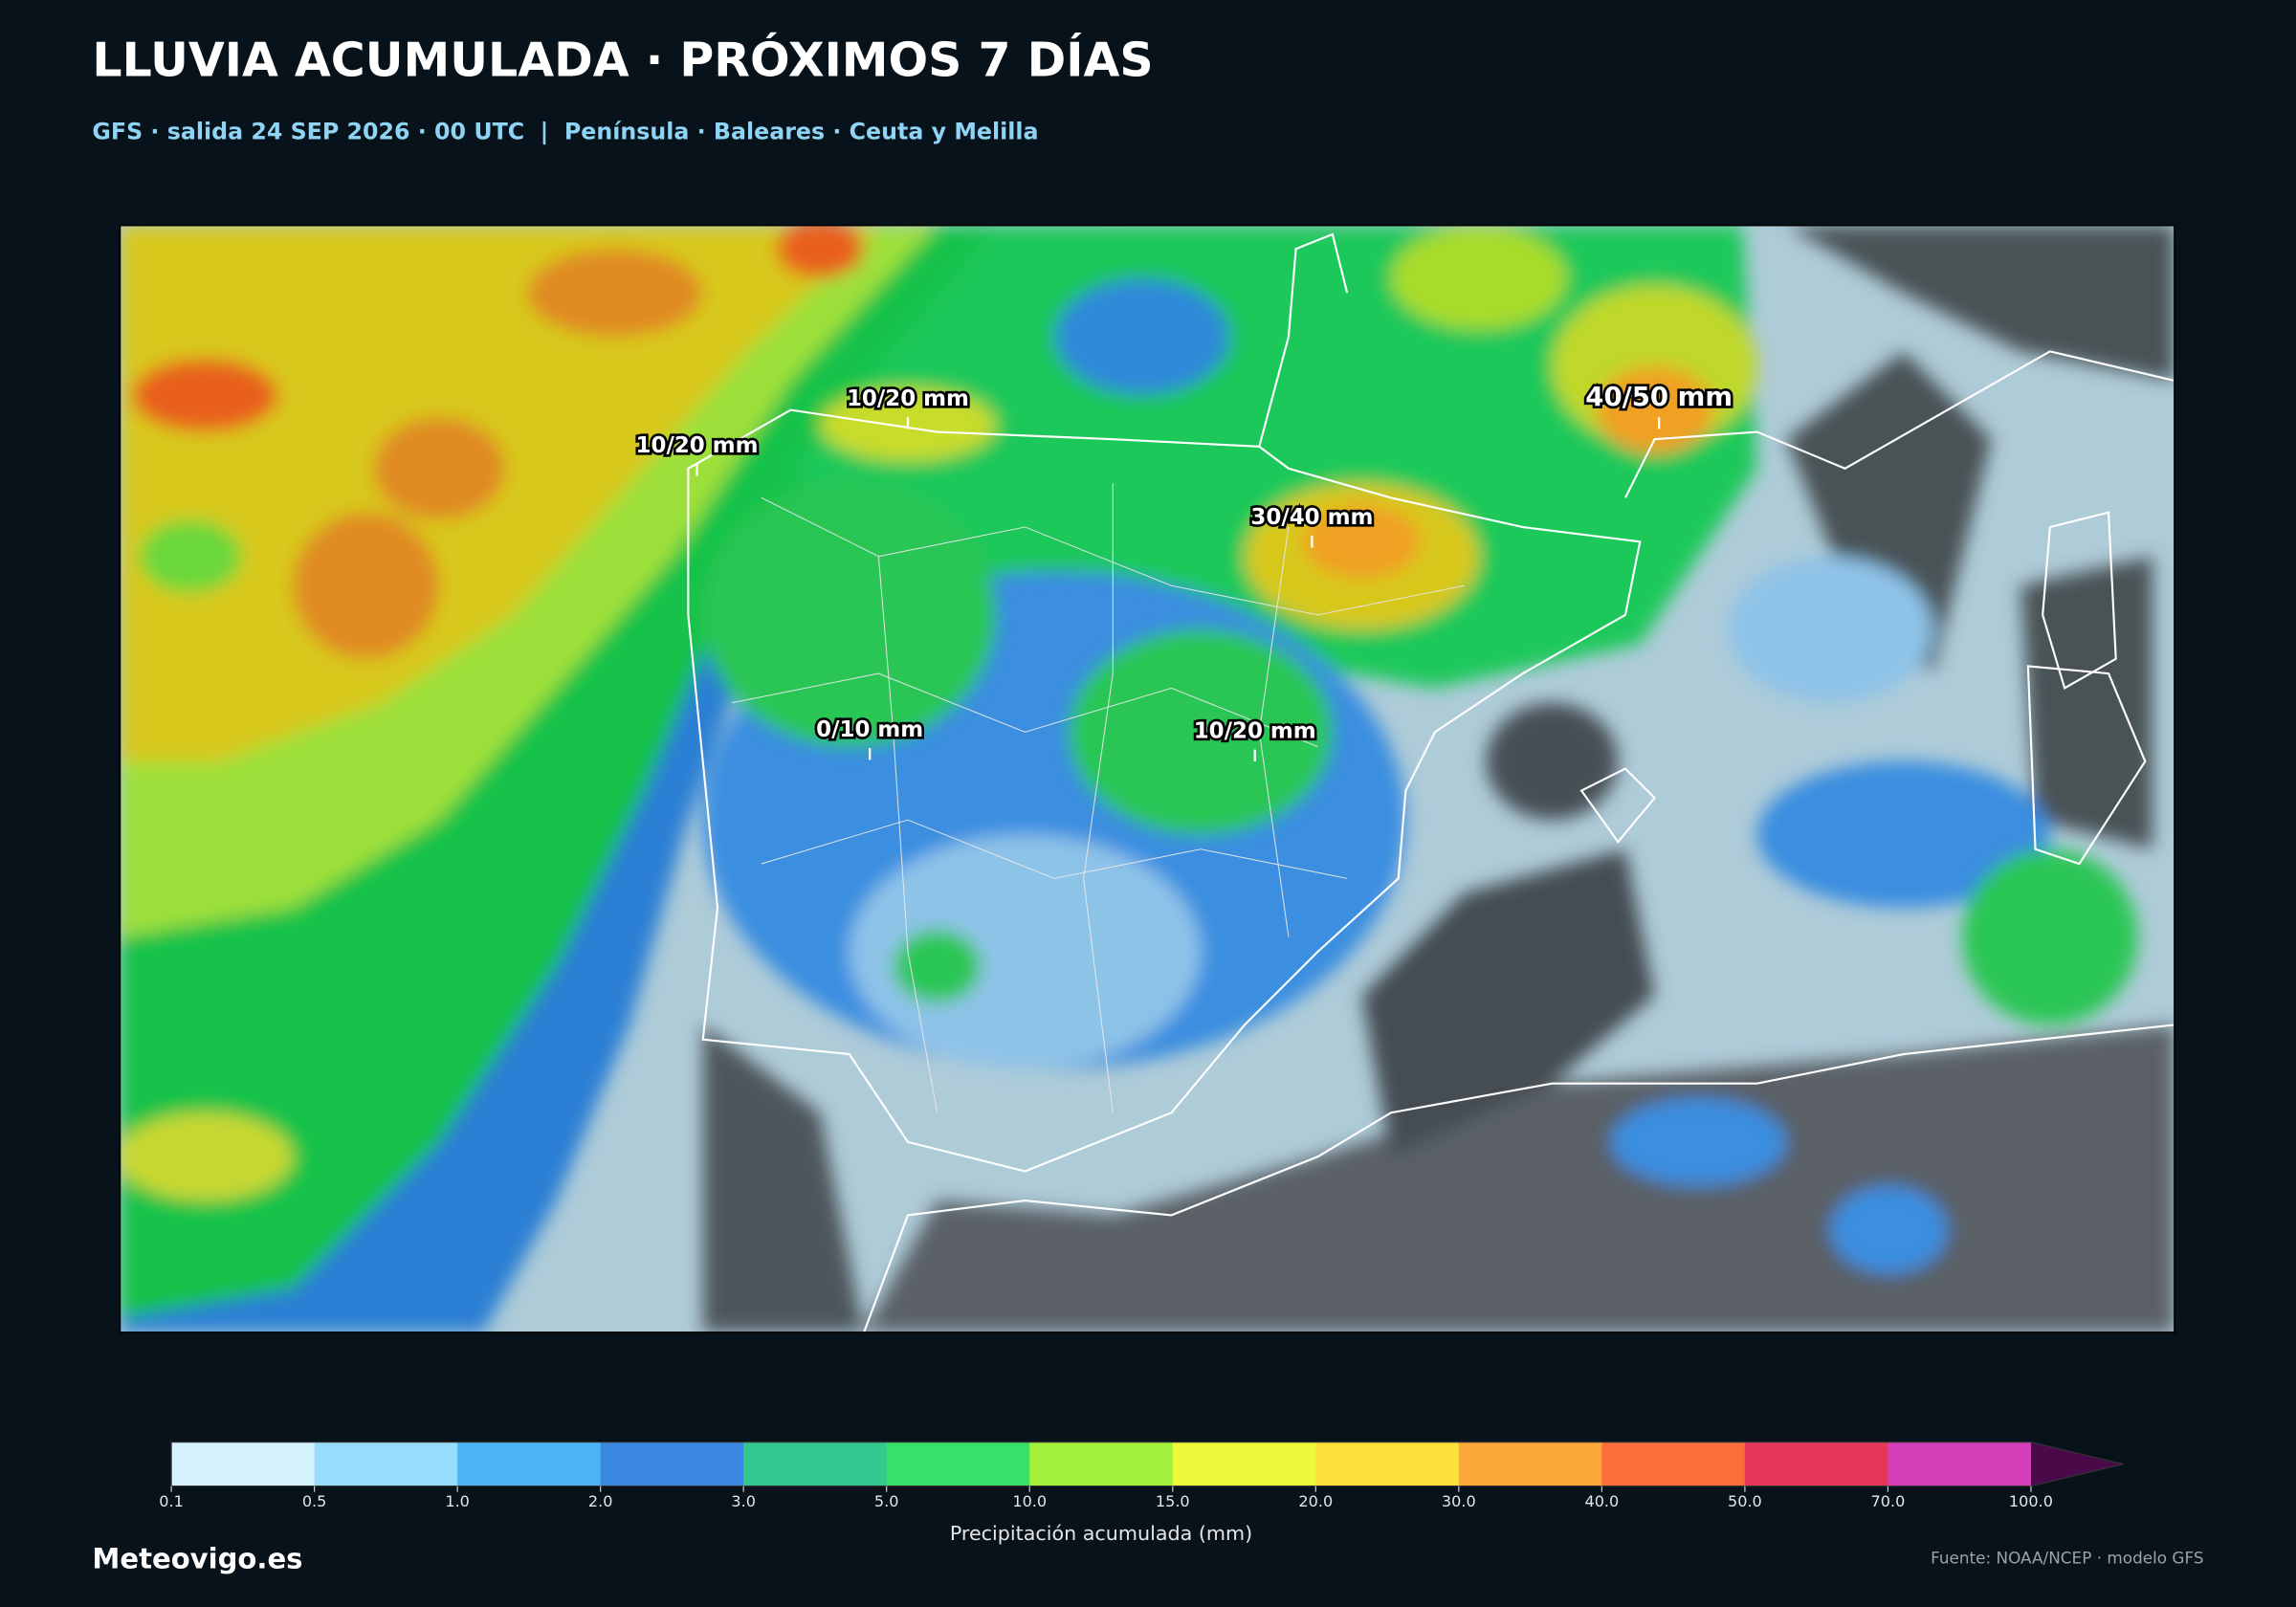 The height and width of the screenshot is (1607, 2296). I want to click on colorbar-label: Precipitación acumulada (mm), so click(1101, 1533).